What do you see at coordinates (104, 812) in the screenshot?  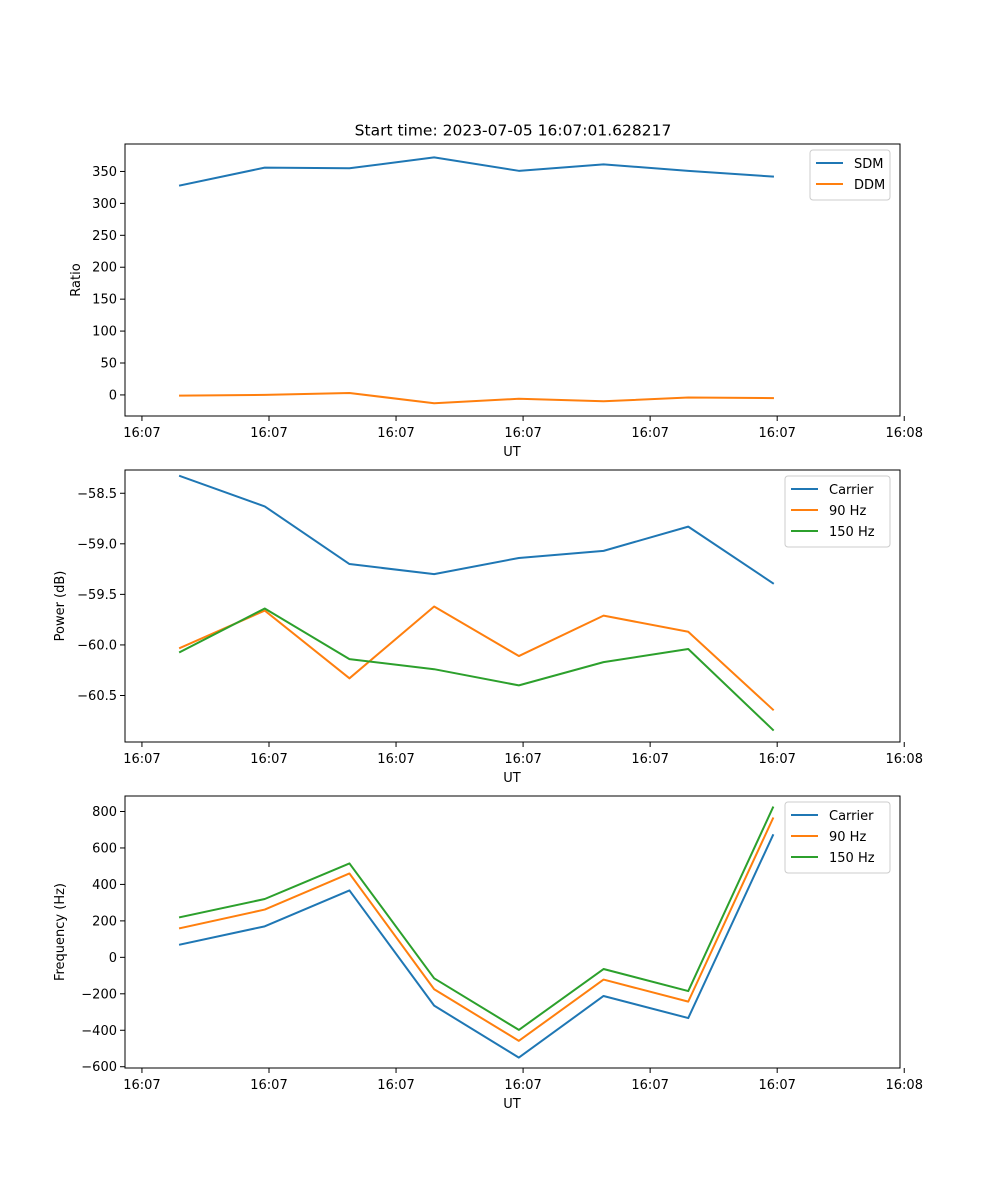 I see `y-tick-label: 800` at bounding box center [104, 812].